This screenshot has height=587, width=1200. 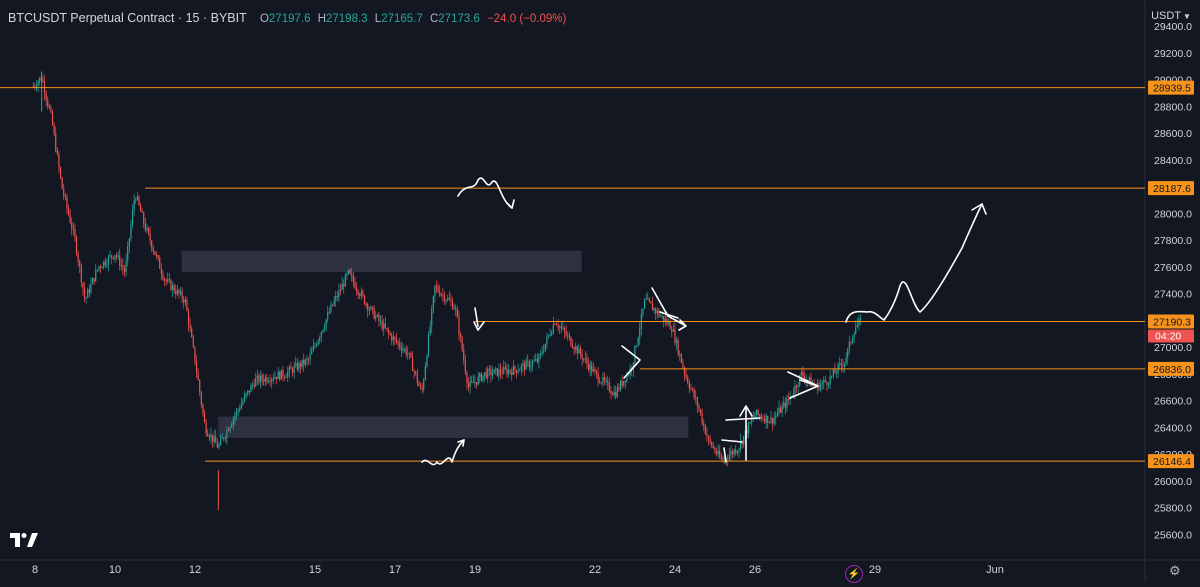 I want to click on price-tick-label: 27400.0, so click(x=1173, y=295).